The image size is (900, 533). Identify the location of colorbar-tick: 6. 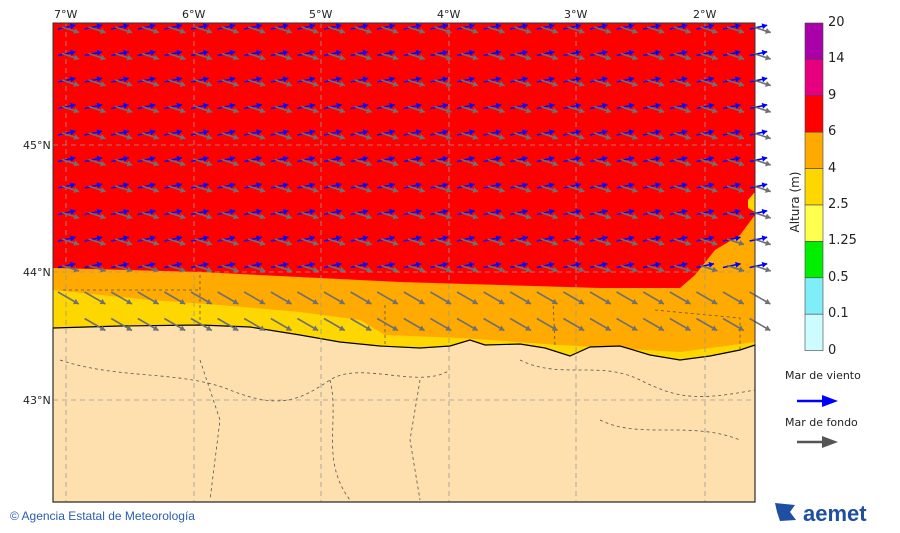
(832, 132).